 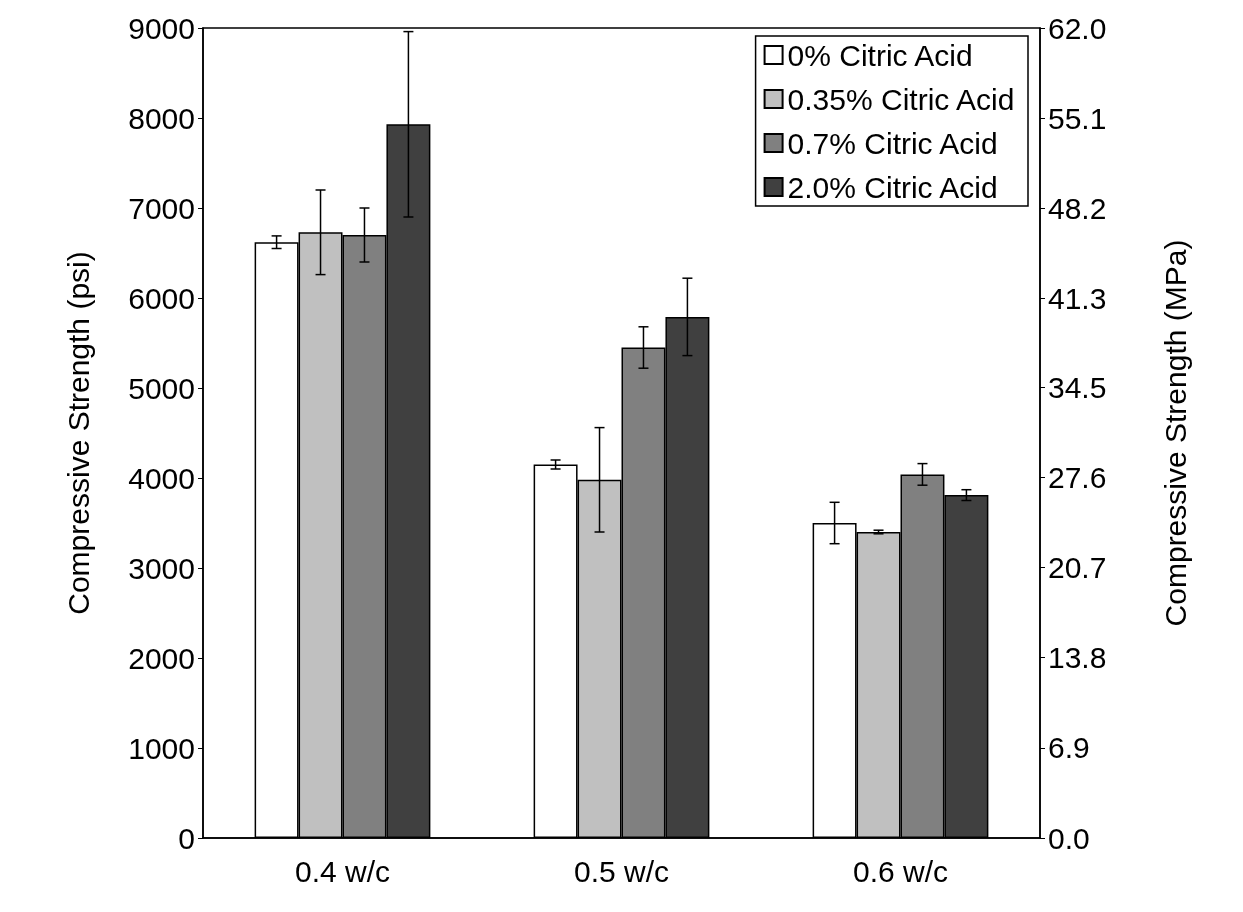 I want to click on y-tick-label: 0, so click(x=186, y=838).